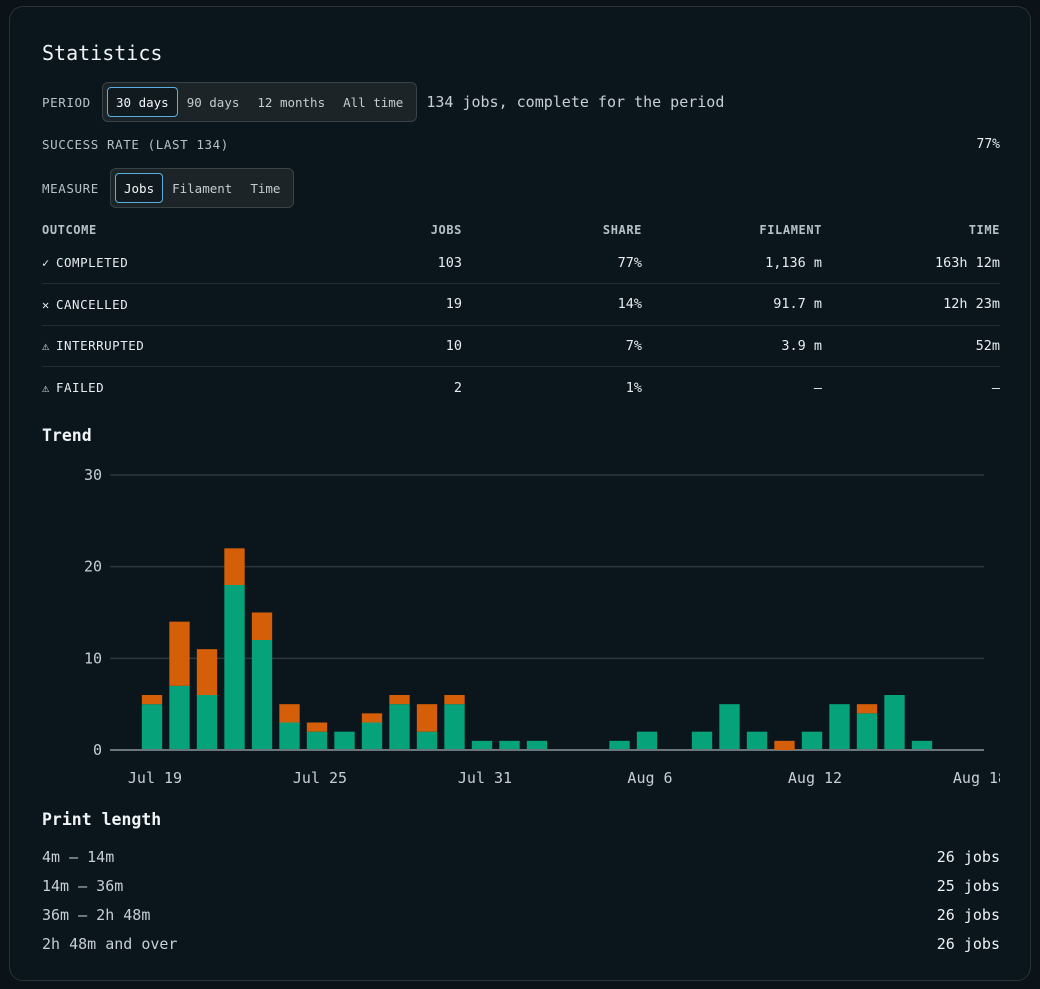 Image resolution: width=1040 pixels, height=989 pixels. What do you see at coordinates (97, 750) in the screenshot?
I see `y-tick-label: 0` at bounding box center [97, 750].